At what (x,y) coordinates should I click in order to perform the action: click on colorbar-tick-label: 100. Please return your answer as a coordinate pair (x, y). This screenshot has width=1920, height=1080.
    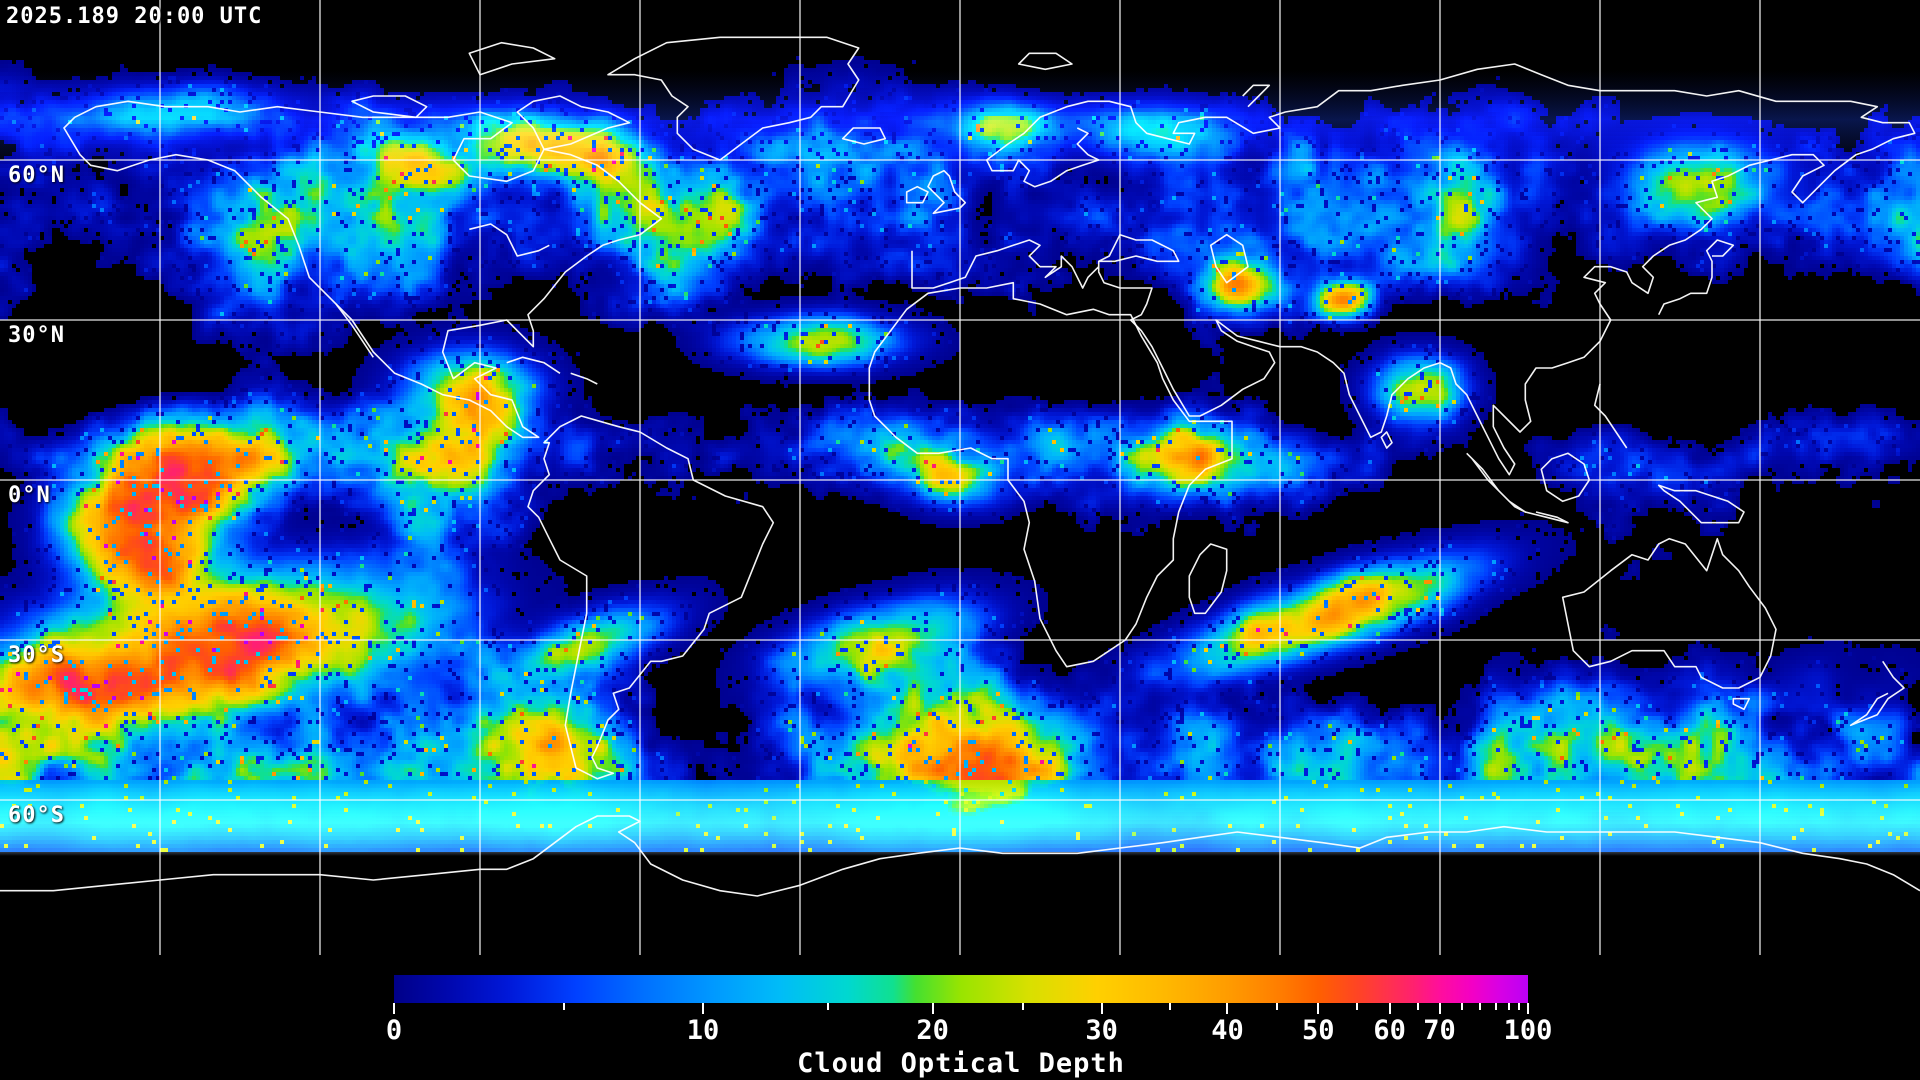
    Looking at the image, I should click on (1528, 1030).